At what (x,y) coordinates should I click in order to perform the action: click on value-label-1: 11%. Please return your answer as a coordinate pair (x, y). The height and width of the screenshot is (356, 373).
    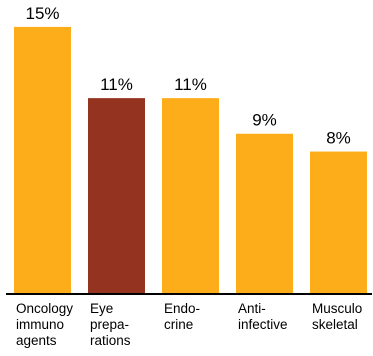
    Looking at the image, I should click on (116, 84).